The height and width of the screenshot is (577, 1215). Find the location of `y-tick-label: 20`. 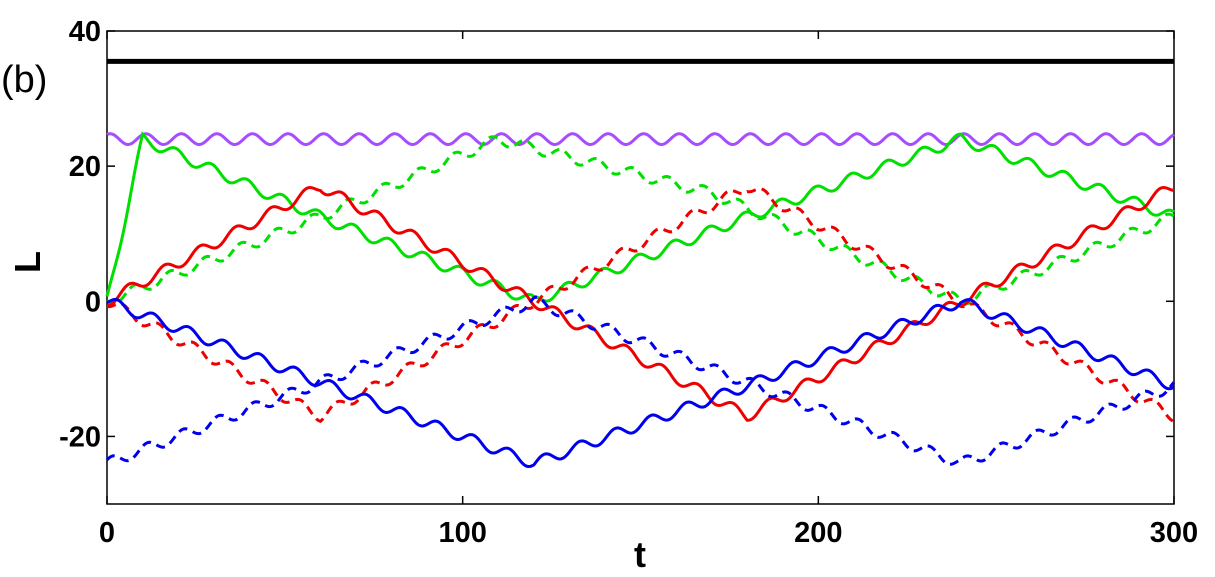

y-tick-label: 20 is located at coordinates (85, 167).